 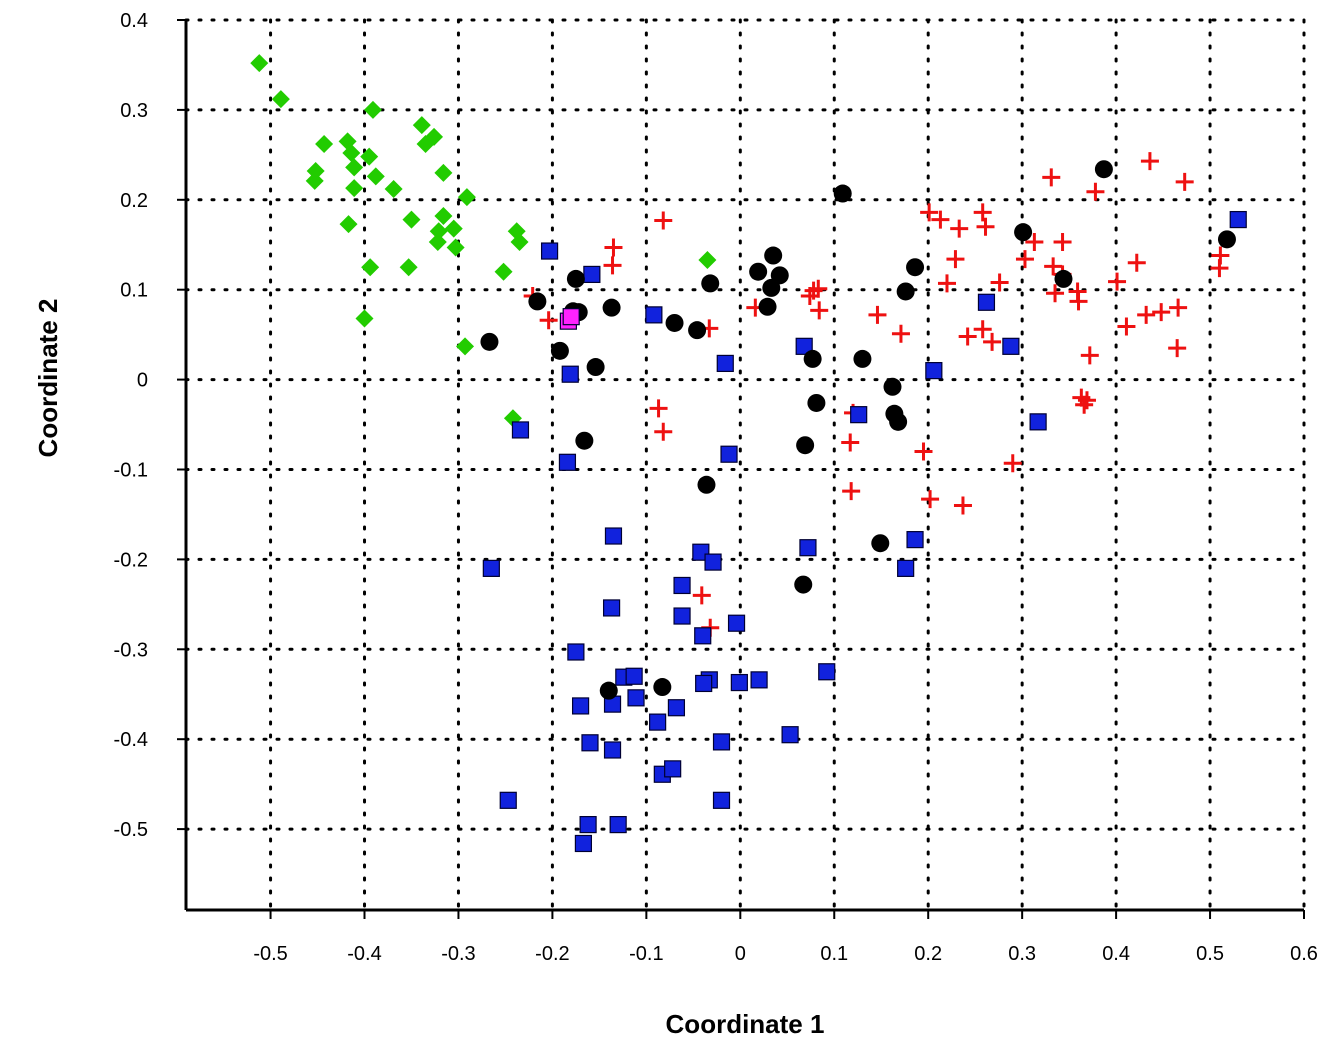 I want to click on series-4-square, so click(x=569, y=319).